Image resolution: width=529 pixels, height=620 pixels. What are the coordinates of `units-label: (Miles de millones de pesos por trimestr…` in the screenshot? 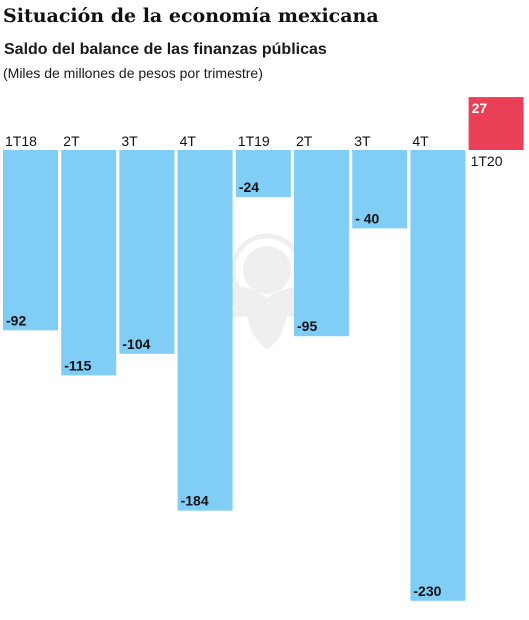 It's located at (133, 73).